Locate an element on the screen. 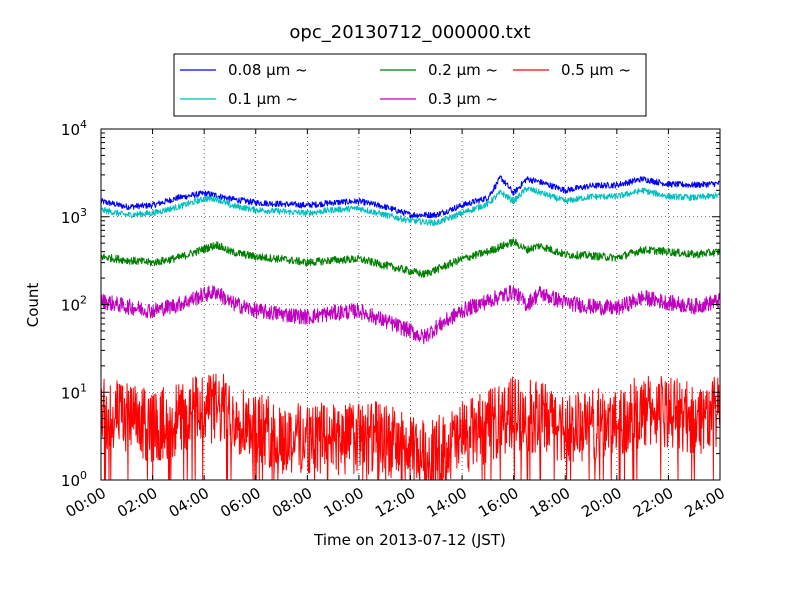 This screenshot has width=800, height=600. legend-label: 0.1 µm ~ is located at coordinates (263, 99).